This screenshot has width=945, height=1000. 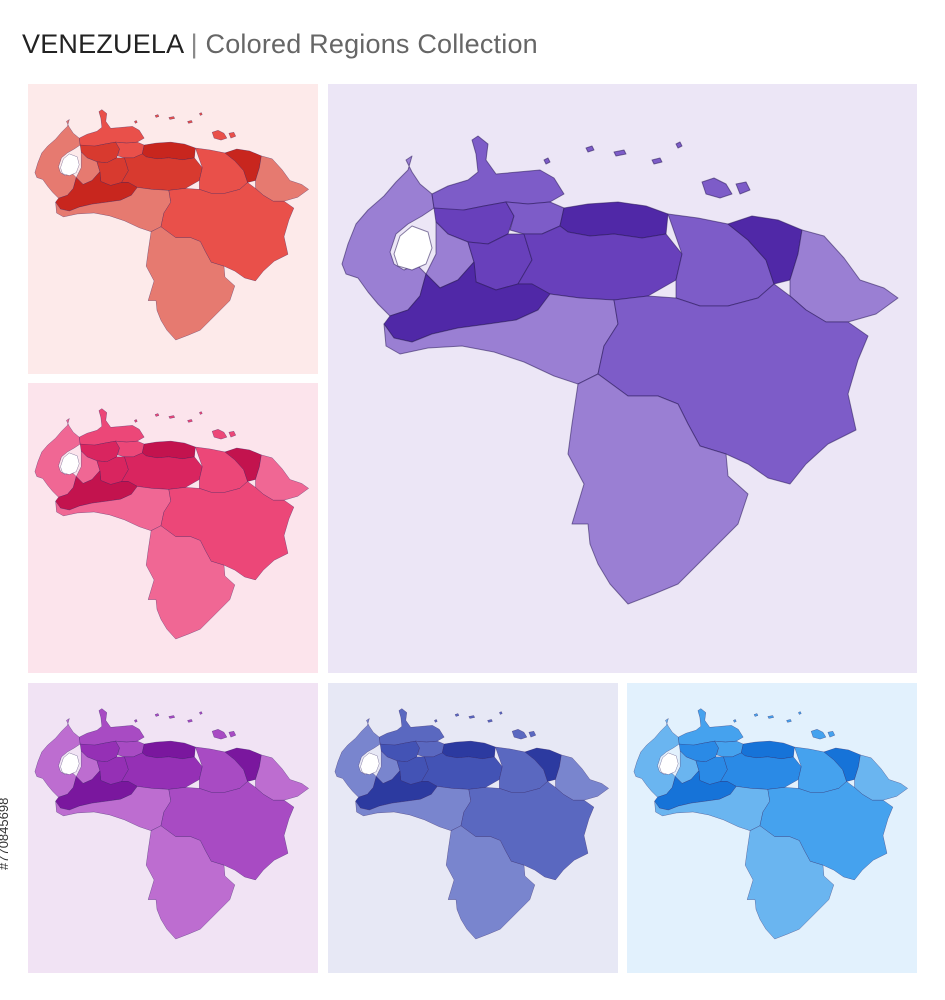 I want to click on map-panel-pink, so click(x=173, y=528).